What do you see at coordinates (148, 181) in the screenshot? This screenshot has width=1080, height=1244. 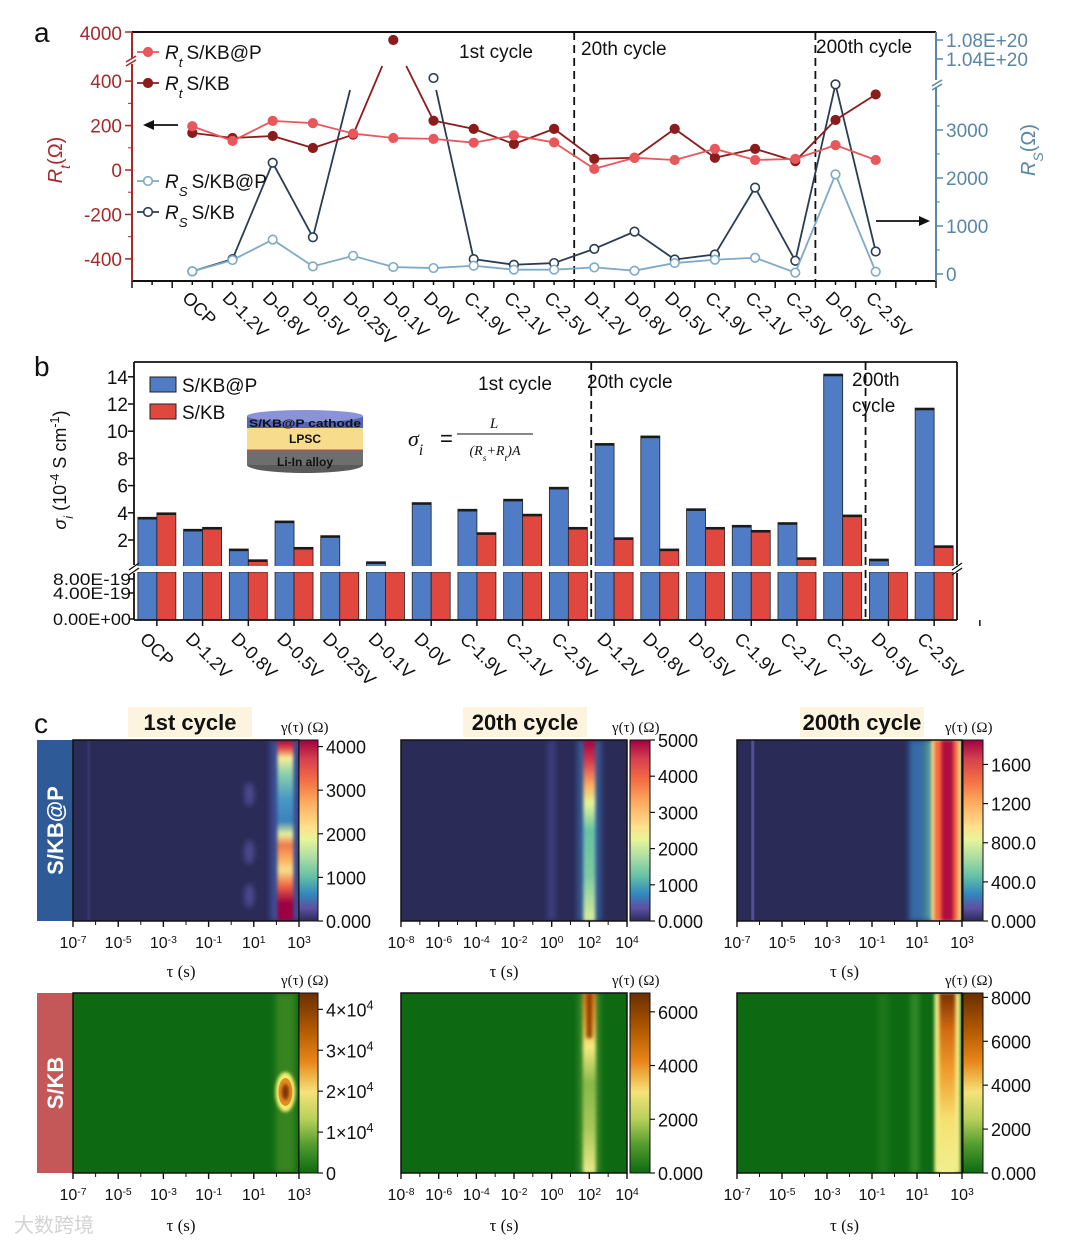 I see `legend-marker` at bounding box center [148, 181].